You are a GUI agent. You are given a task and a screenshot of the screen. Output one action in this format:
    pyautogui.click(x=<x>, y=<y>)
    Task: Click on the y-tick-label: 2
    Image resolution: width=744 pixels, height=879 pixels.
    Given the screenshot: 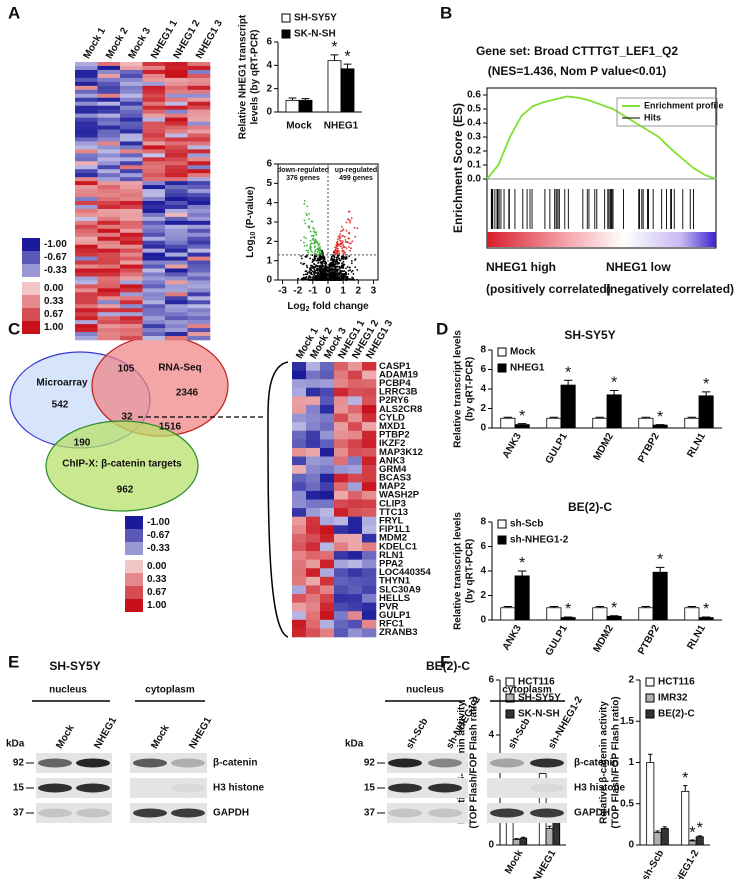 What is the action you would take?
    pyautogui.click(x=631, y=680)
    